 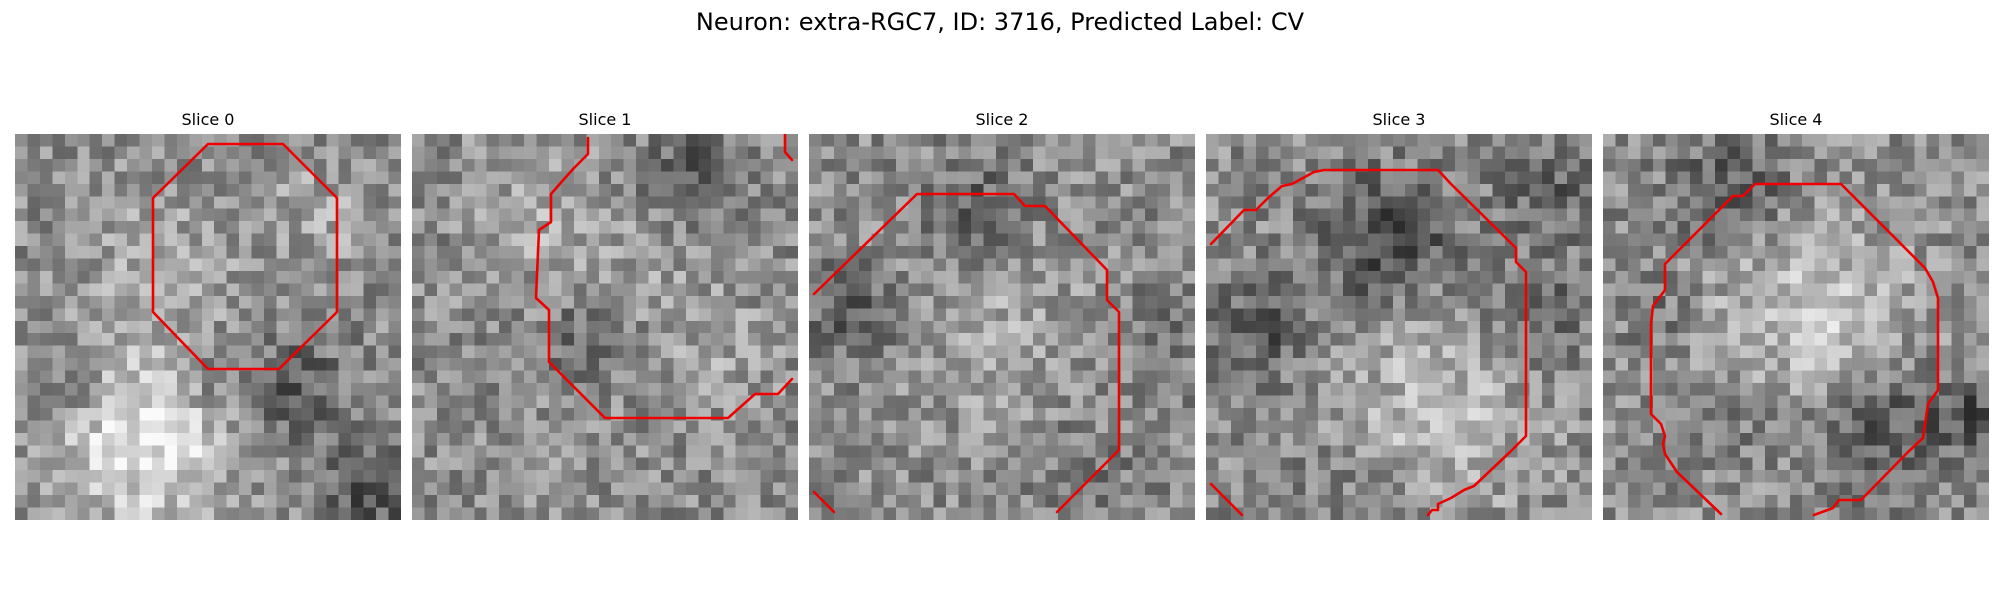 I want to click on slice-panel-1: Slice 1, so click(x=605, y=314).